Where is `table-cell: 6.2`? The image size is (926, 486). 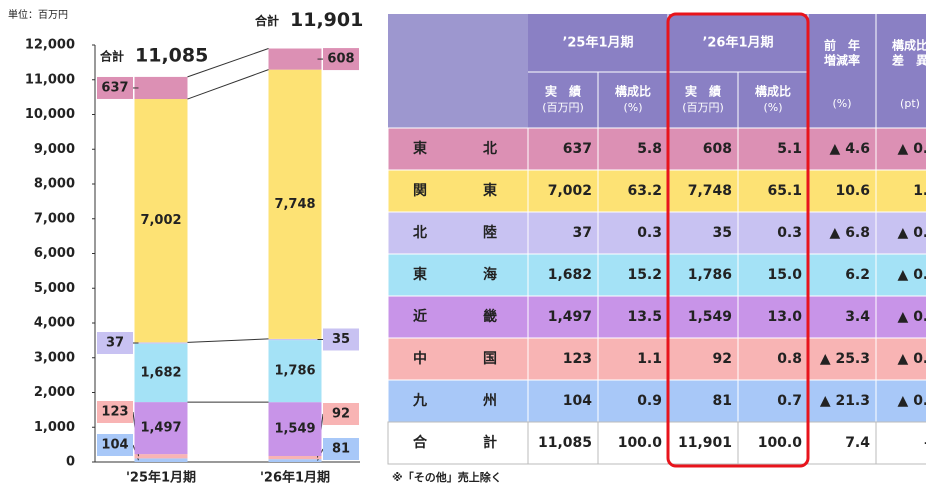 table-cell: 6.2 is located at coordinates (857, 275).